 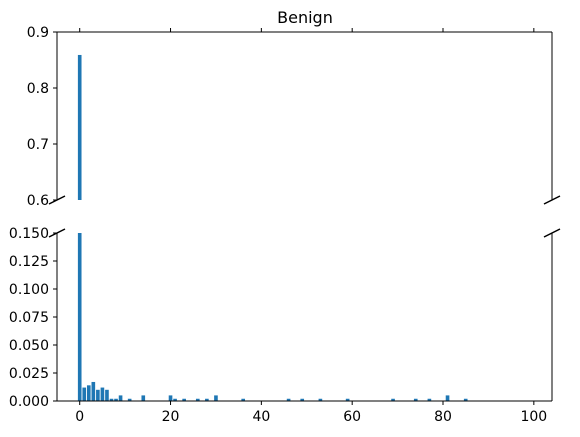 I want to click on upper-y-tick-label: 0.8, so click(x=38, y=89).